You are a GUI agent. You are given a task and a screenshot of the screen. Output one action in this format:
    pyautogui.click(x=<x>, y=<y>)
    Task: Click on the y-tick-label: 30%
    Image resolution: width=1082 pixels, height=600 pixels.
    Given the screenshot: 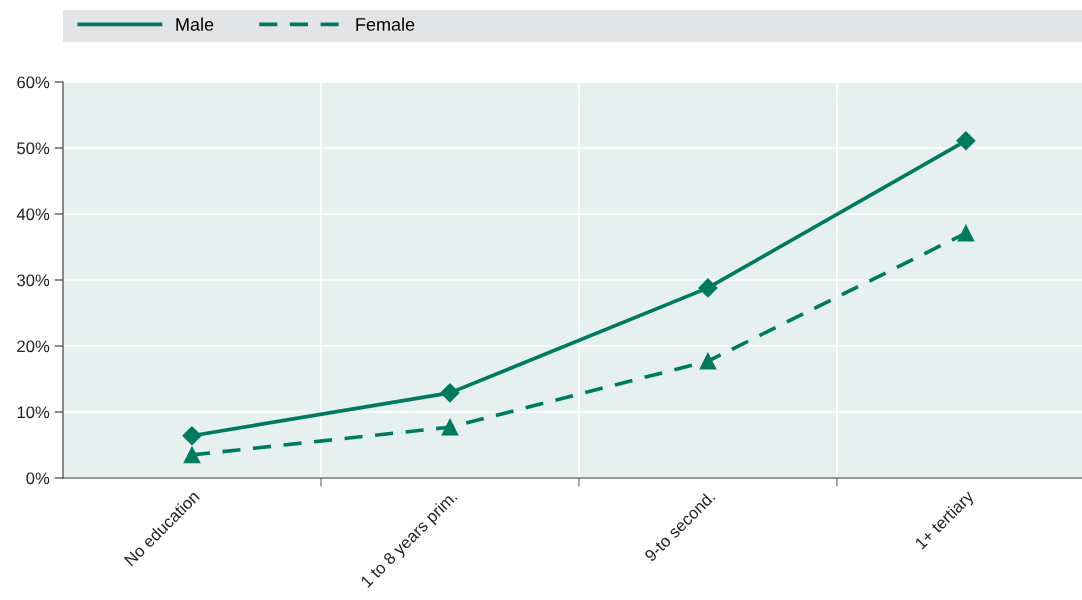 What is the action you would take?
    pyautogui.click(x=33, y=280)
    